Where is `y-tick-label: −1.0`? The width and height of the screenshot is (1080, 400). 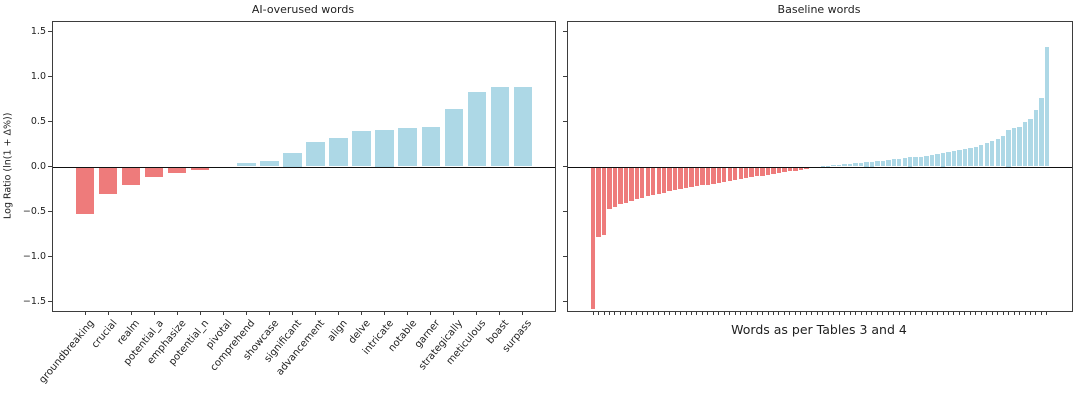 y-tick-label: −1.0 is located at coordinates (34, 257).